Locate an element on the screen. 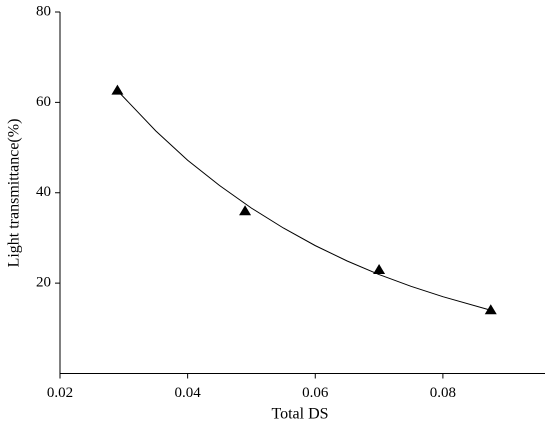 This screenshot has width=550, height=429. y-axis-label: Light transmittance(%) is located at coordinates (14, 193).